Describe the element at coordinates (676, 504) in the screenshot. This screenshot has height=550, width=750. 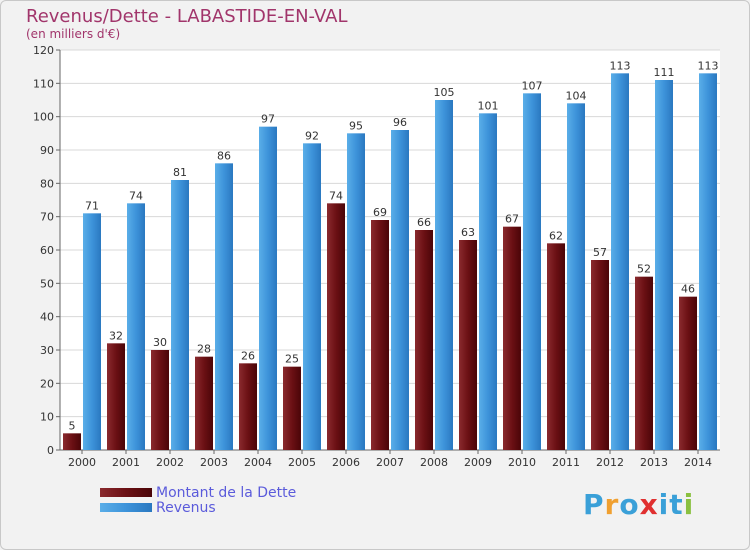
I see `logo-letter: t` at that location.